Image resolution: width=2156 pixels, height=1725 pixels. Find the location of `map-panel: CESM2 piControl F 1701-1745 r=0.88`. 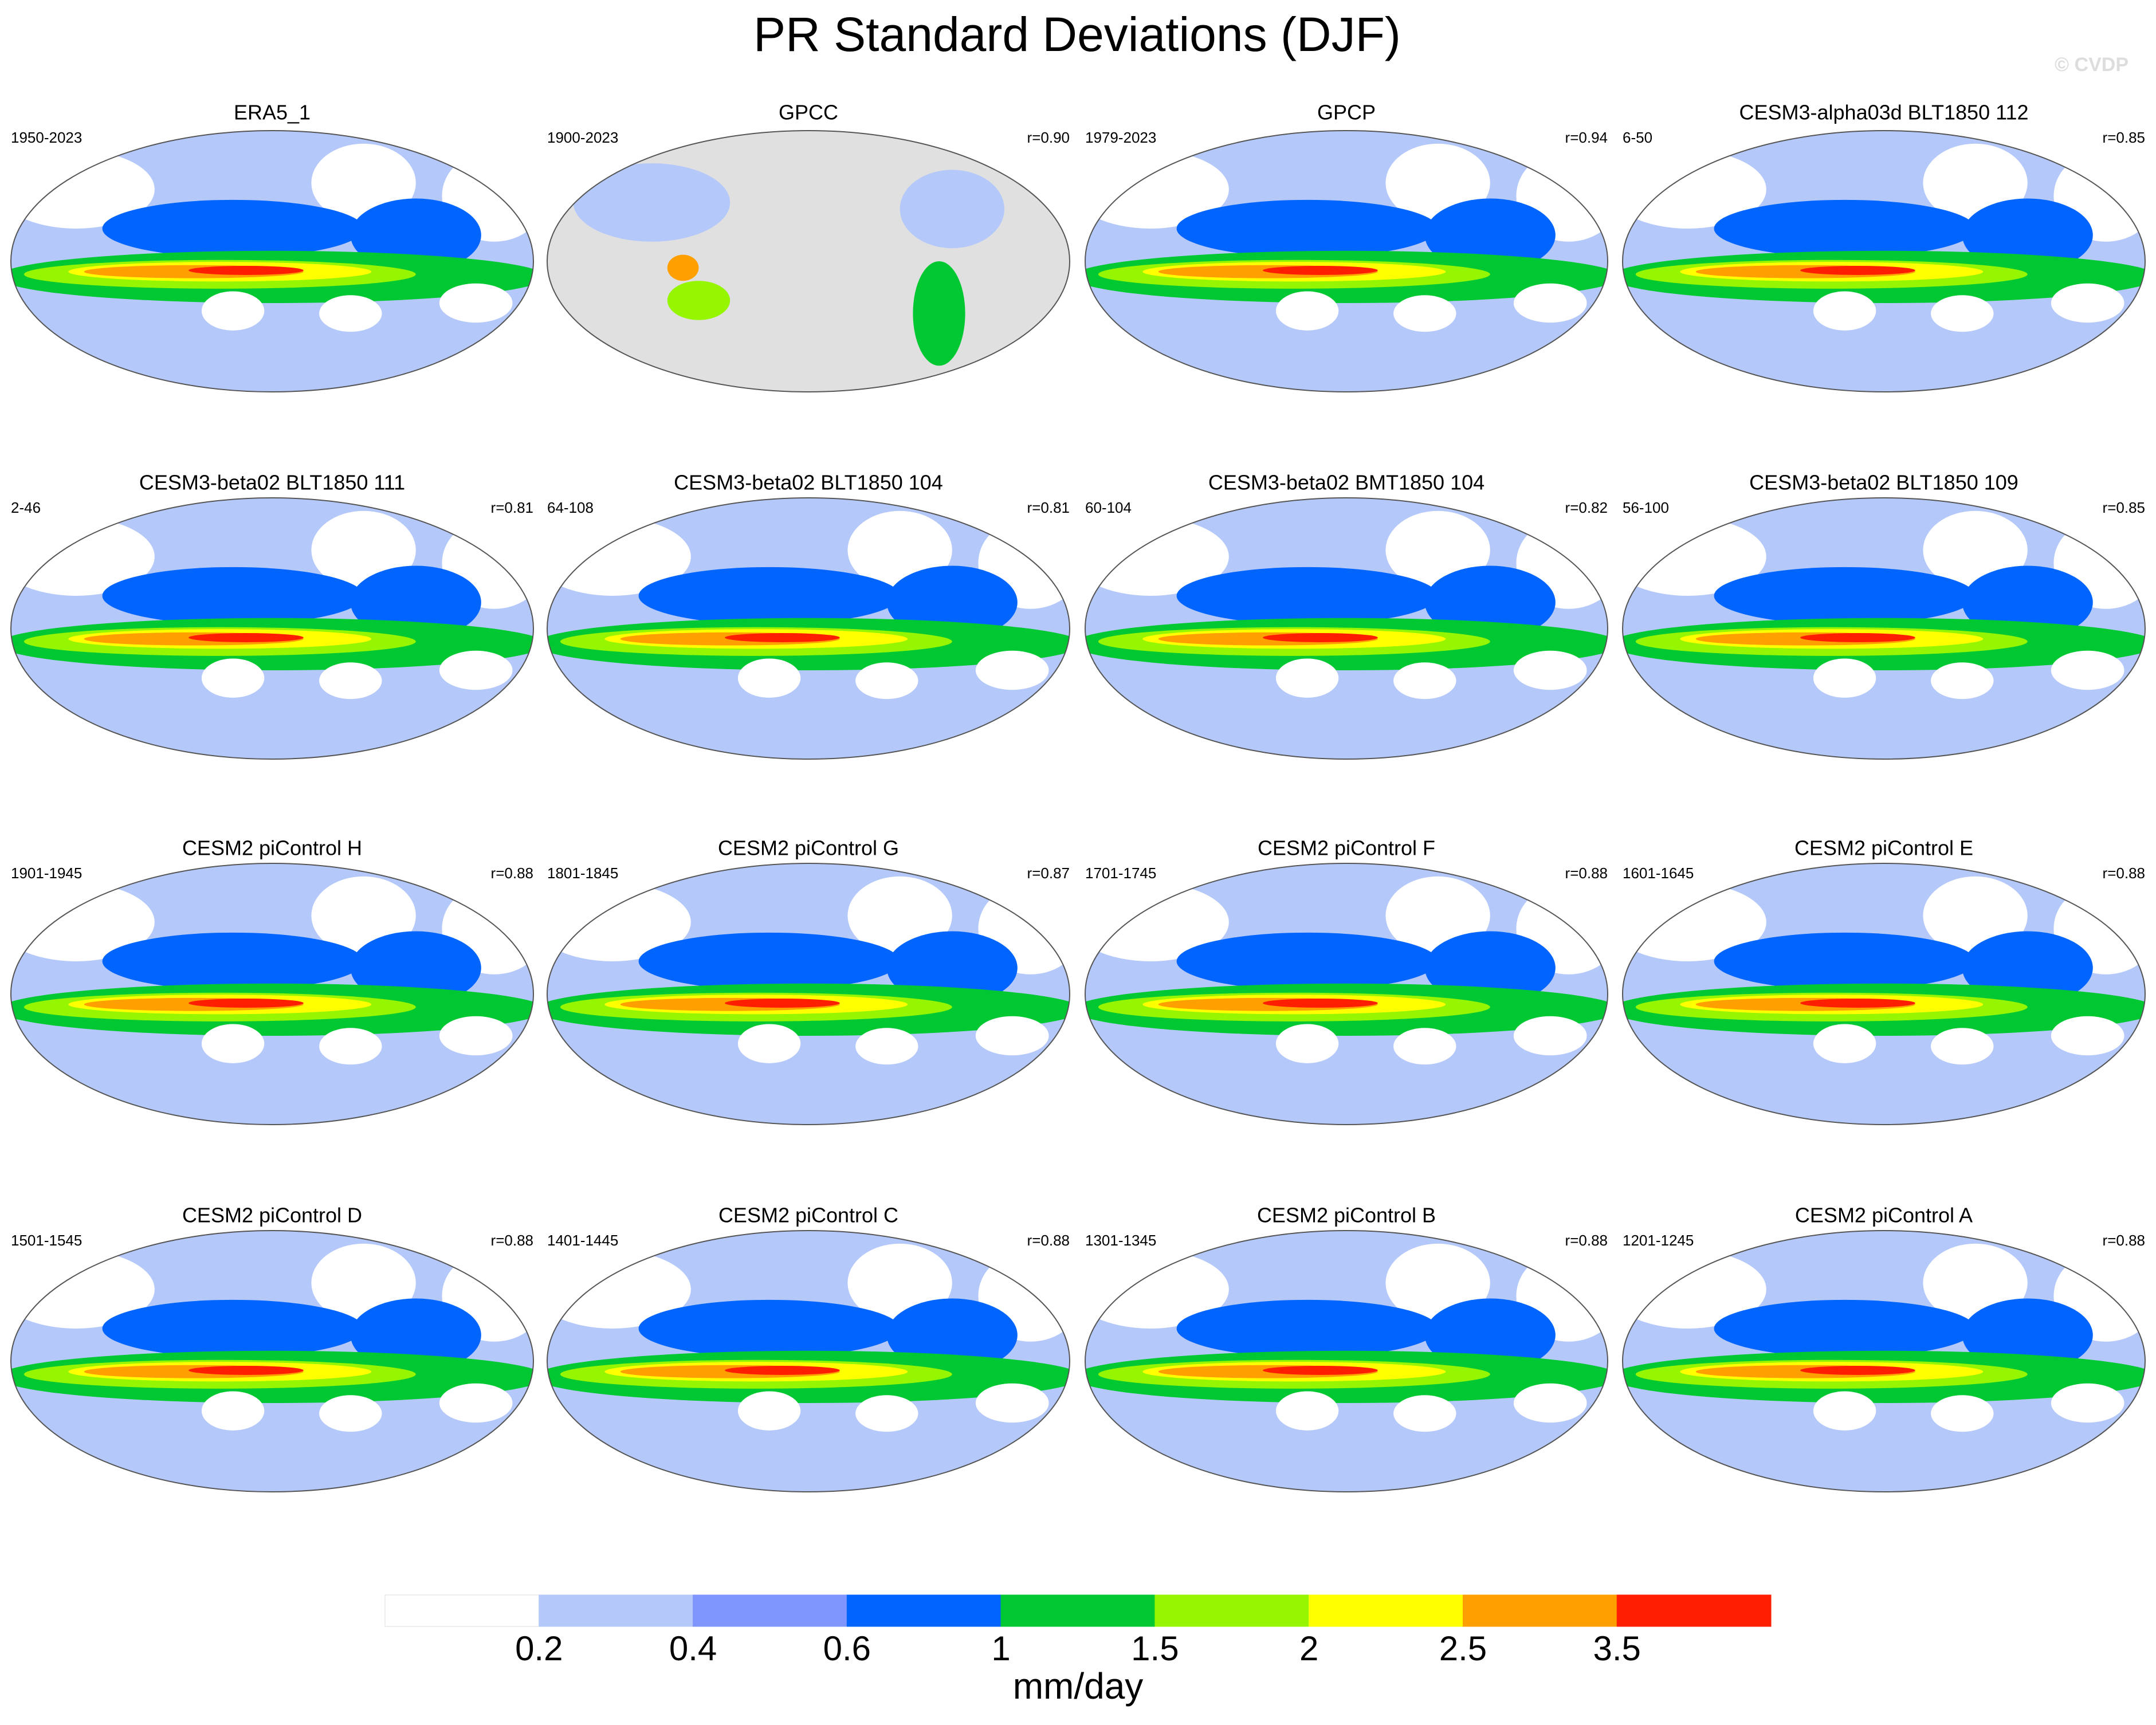

map-panel: CESM2 piControl F 1701-1745 r=0.88 is located at coordinates (1346, 980).